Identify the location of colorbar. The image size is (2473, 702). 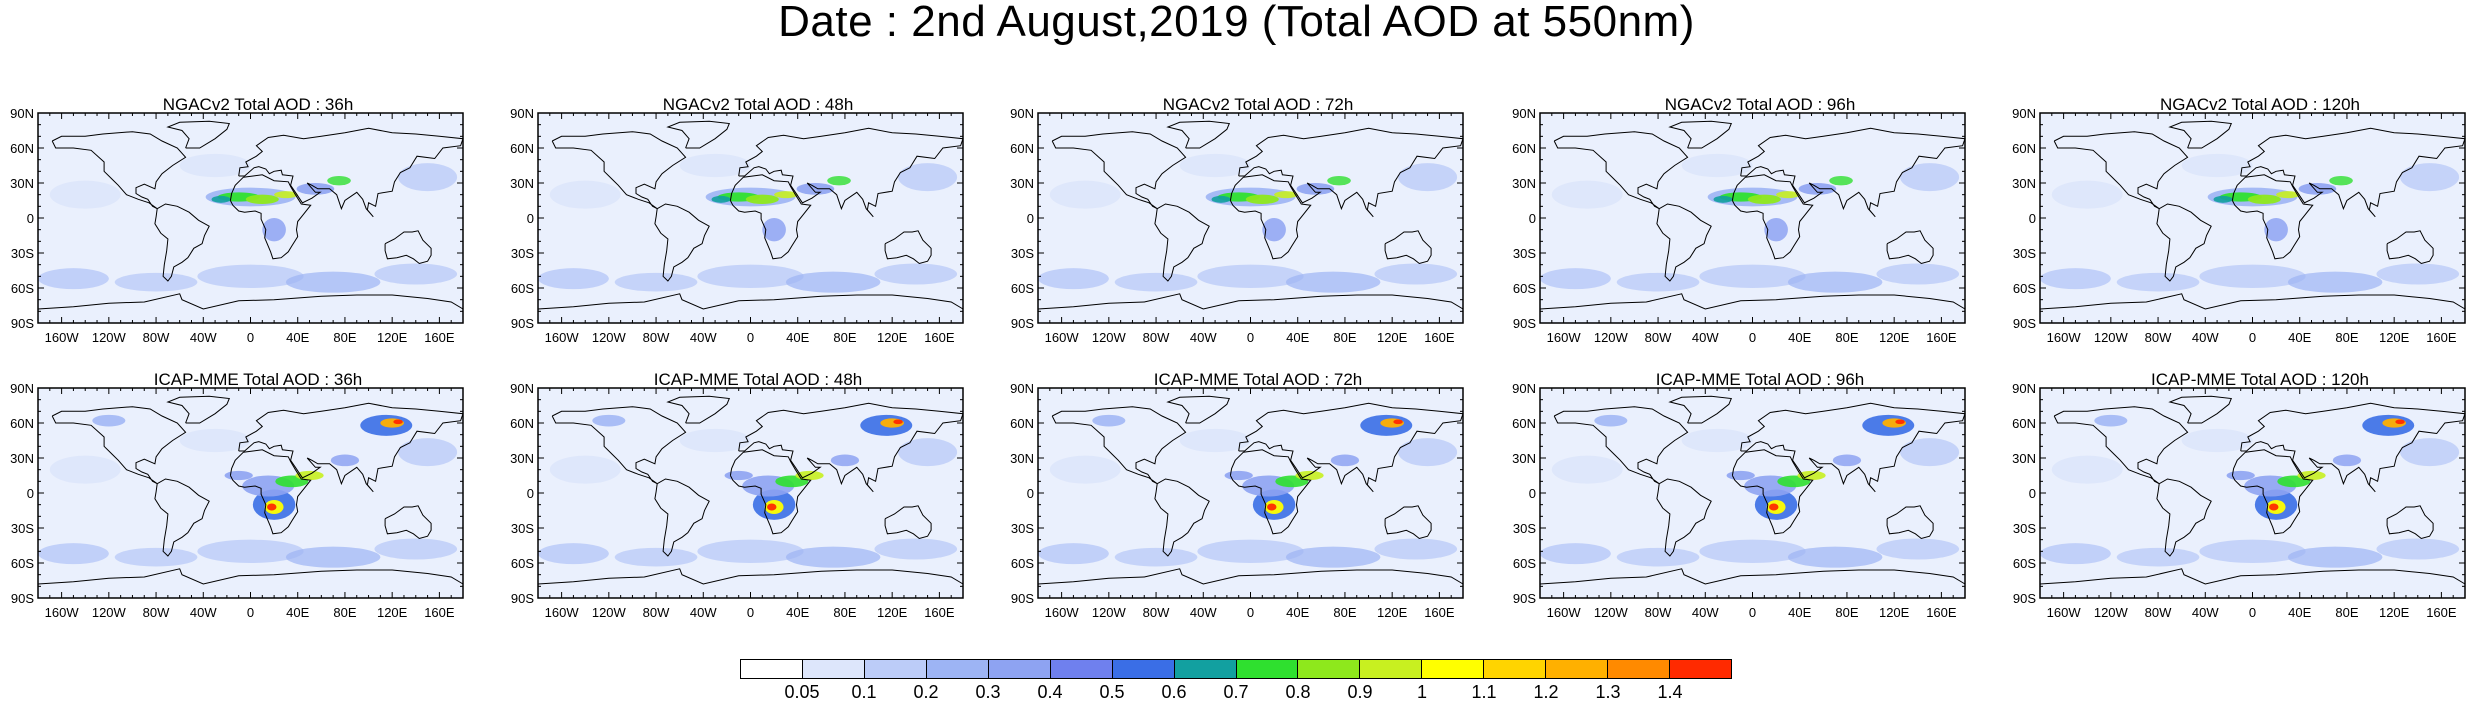
(1236, 669).